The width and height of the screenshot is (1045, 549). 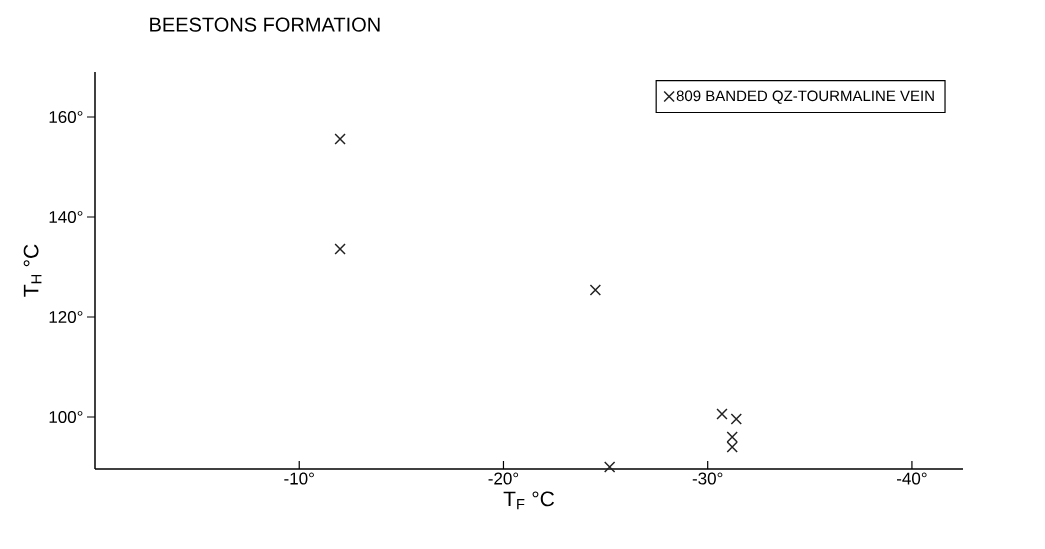 What do you see at coordinates (805, 97) in the screenshot?
I see `legend-label: 809 BANDED QZ-TOURMALINE VEIN` at bounding box center [805, 97].